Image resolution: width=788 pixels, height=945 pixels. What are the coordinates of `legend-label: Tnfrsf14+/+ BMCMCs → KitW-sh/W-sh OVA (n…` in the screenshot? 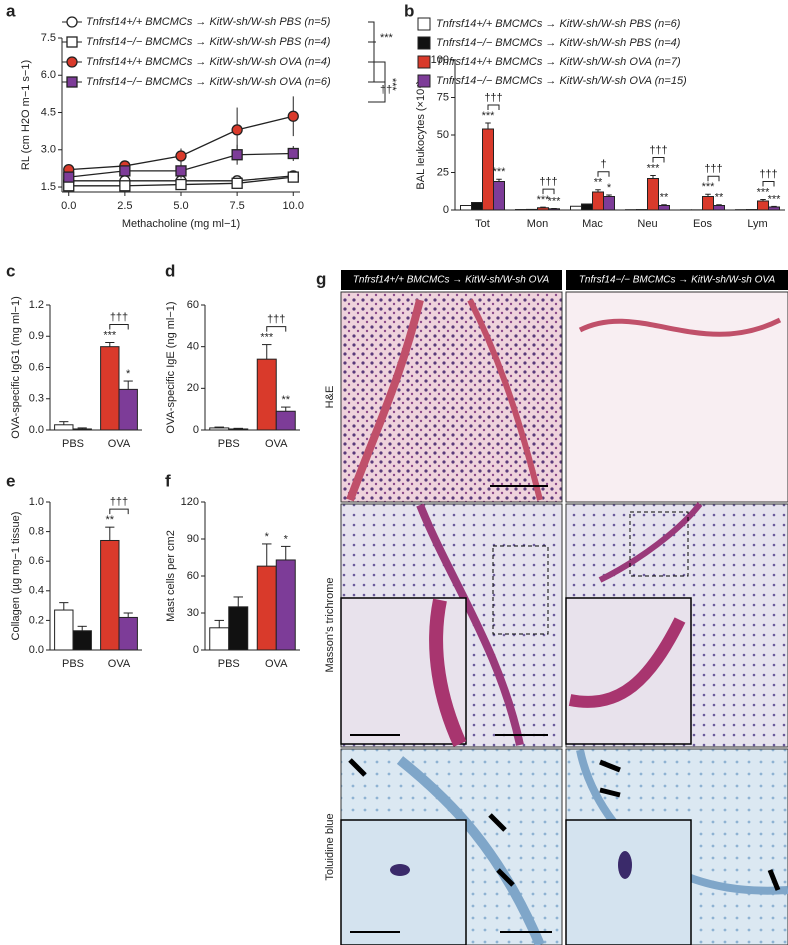 It's located at (558, 62).